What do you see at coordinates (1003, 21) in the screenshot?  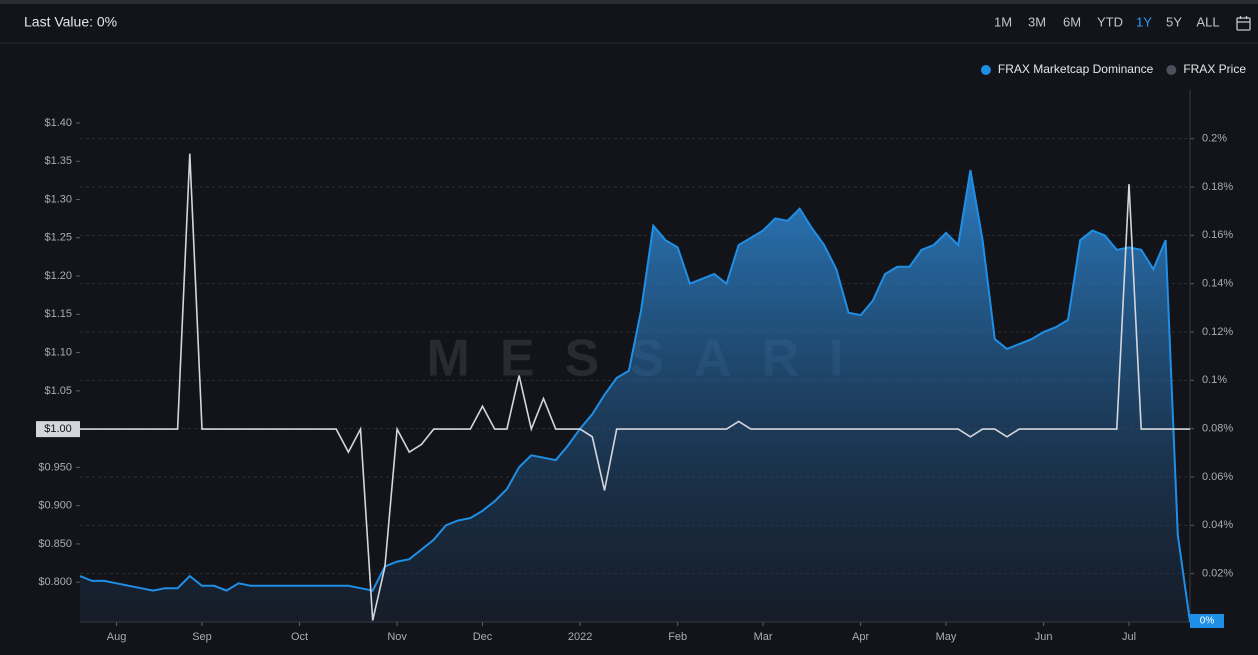 I see `range-button: 1M` at bounding box center [1003, 21].